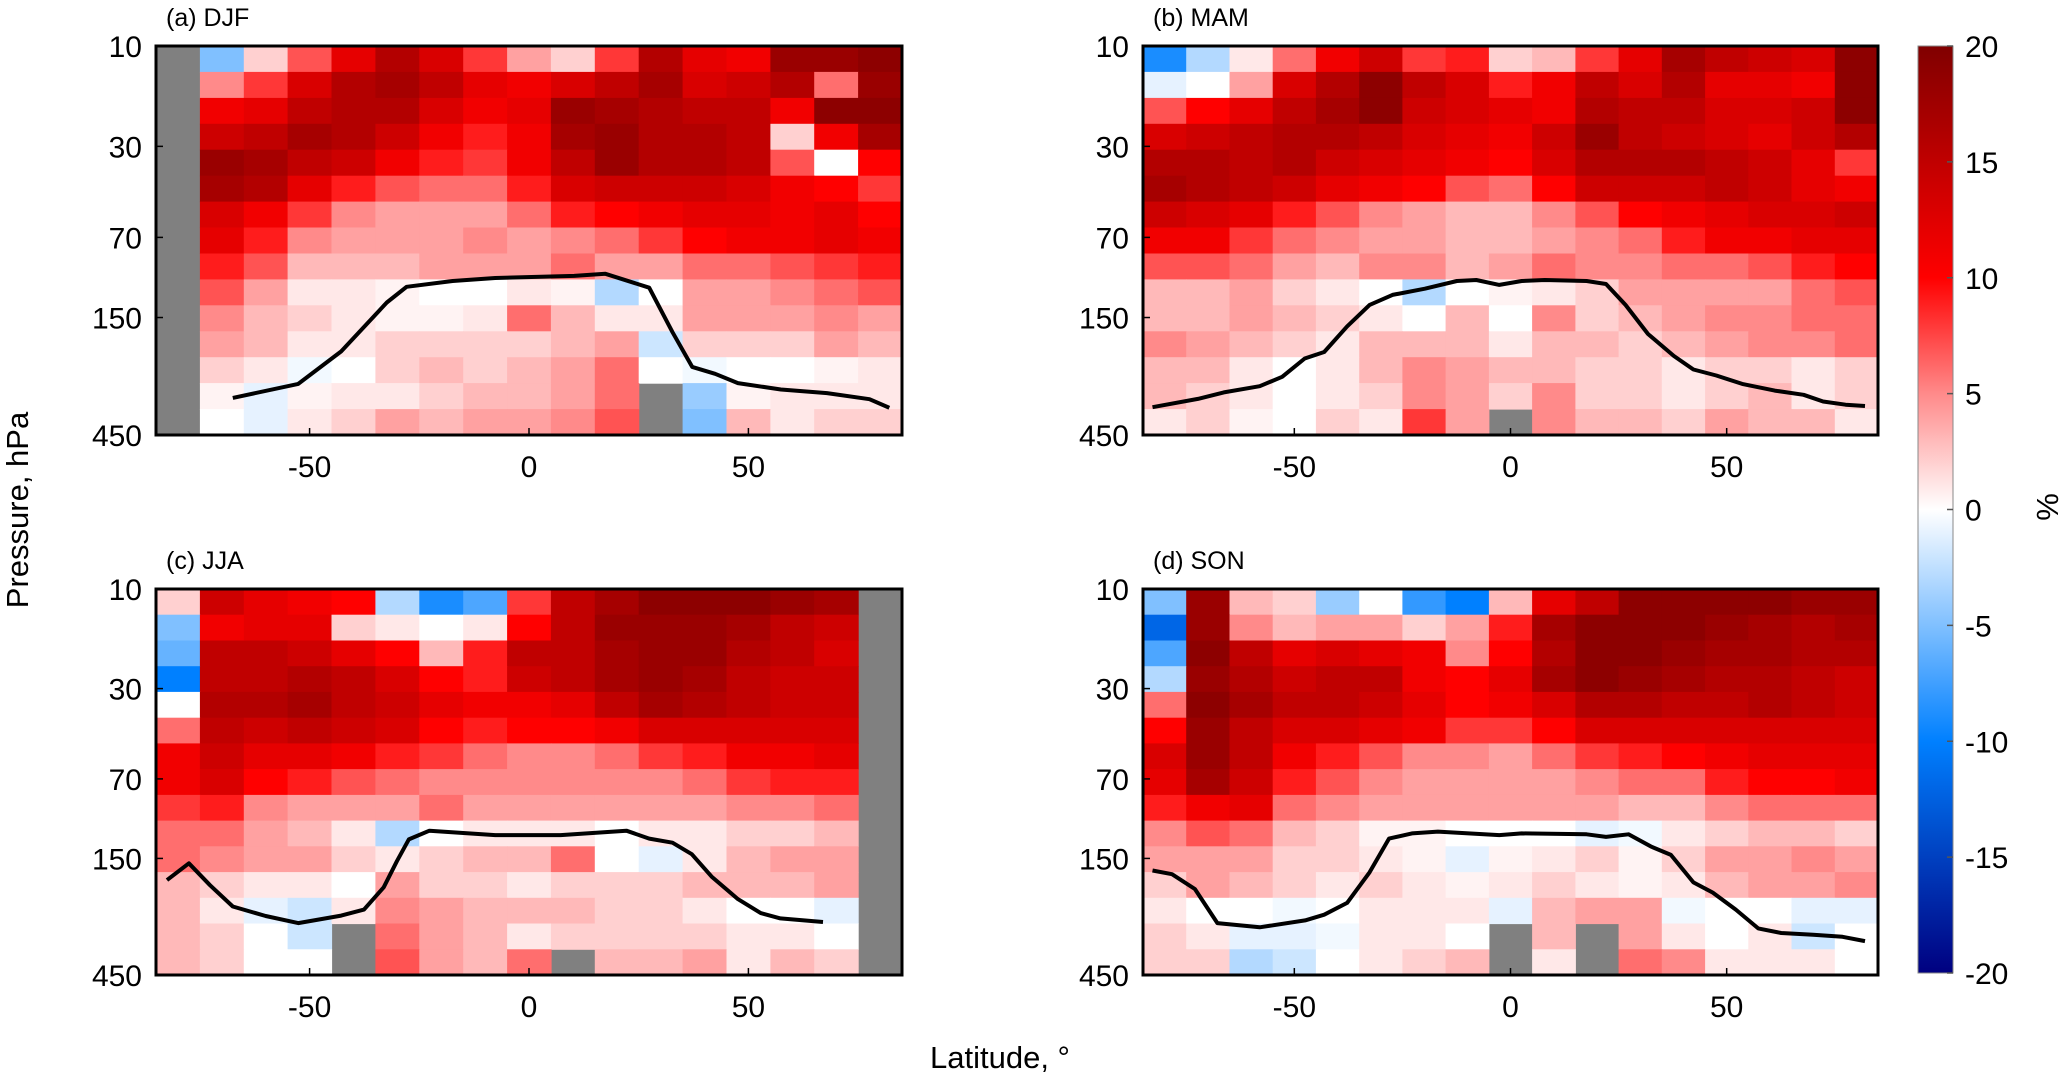  I want to click on y-tick-label: 150, so click(117, 859).